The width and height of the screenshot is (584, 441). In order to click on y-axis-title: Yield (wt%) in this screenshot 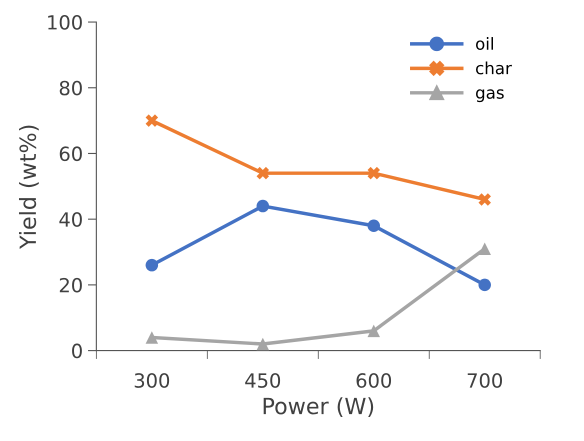, I will do `click(28, 188)`.